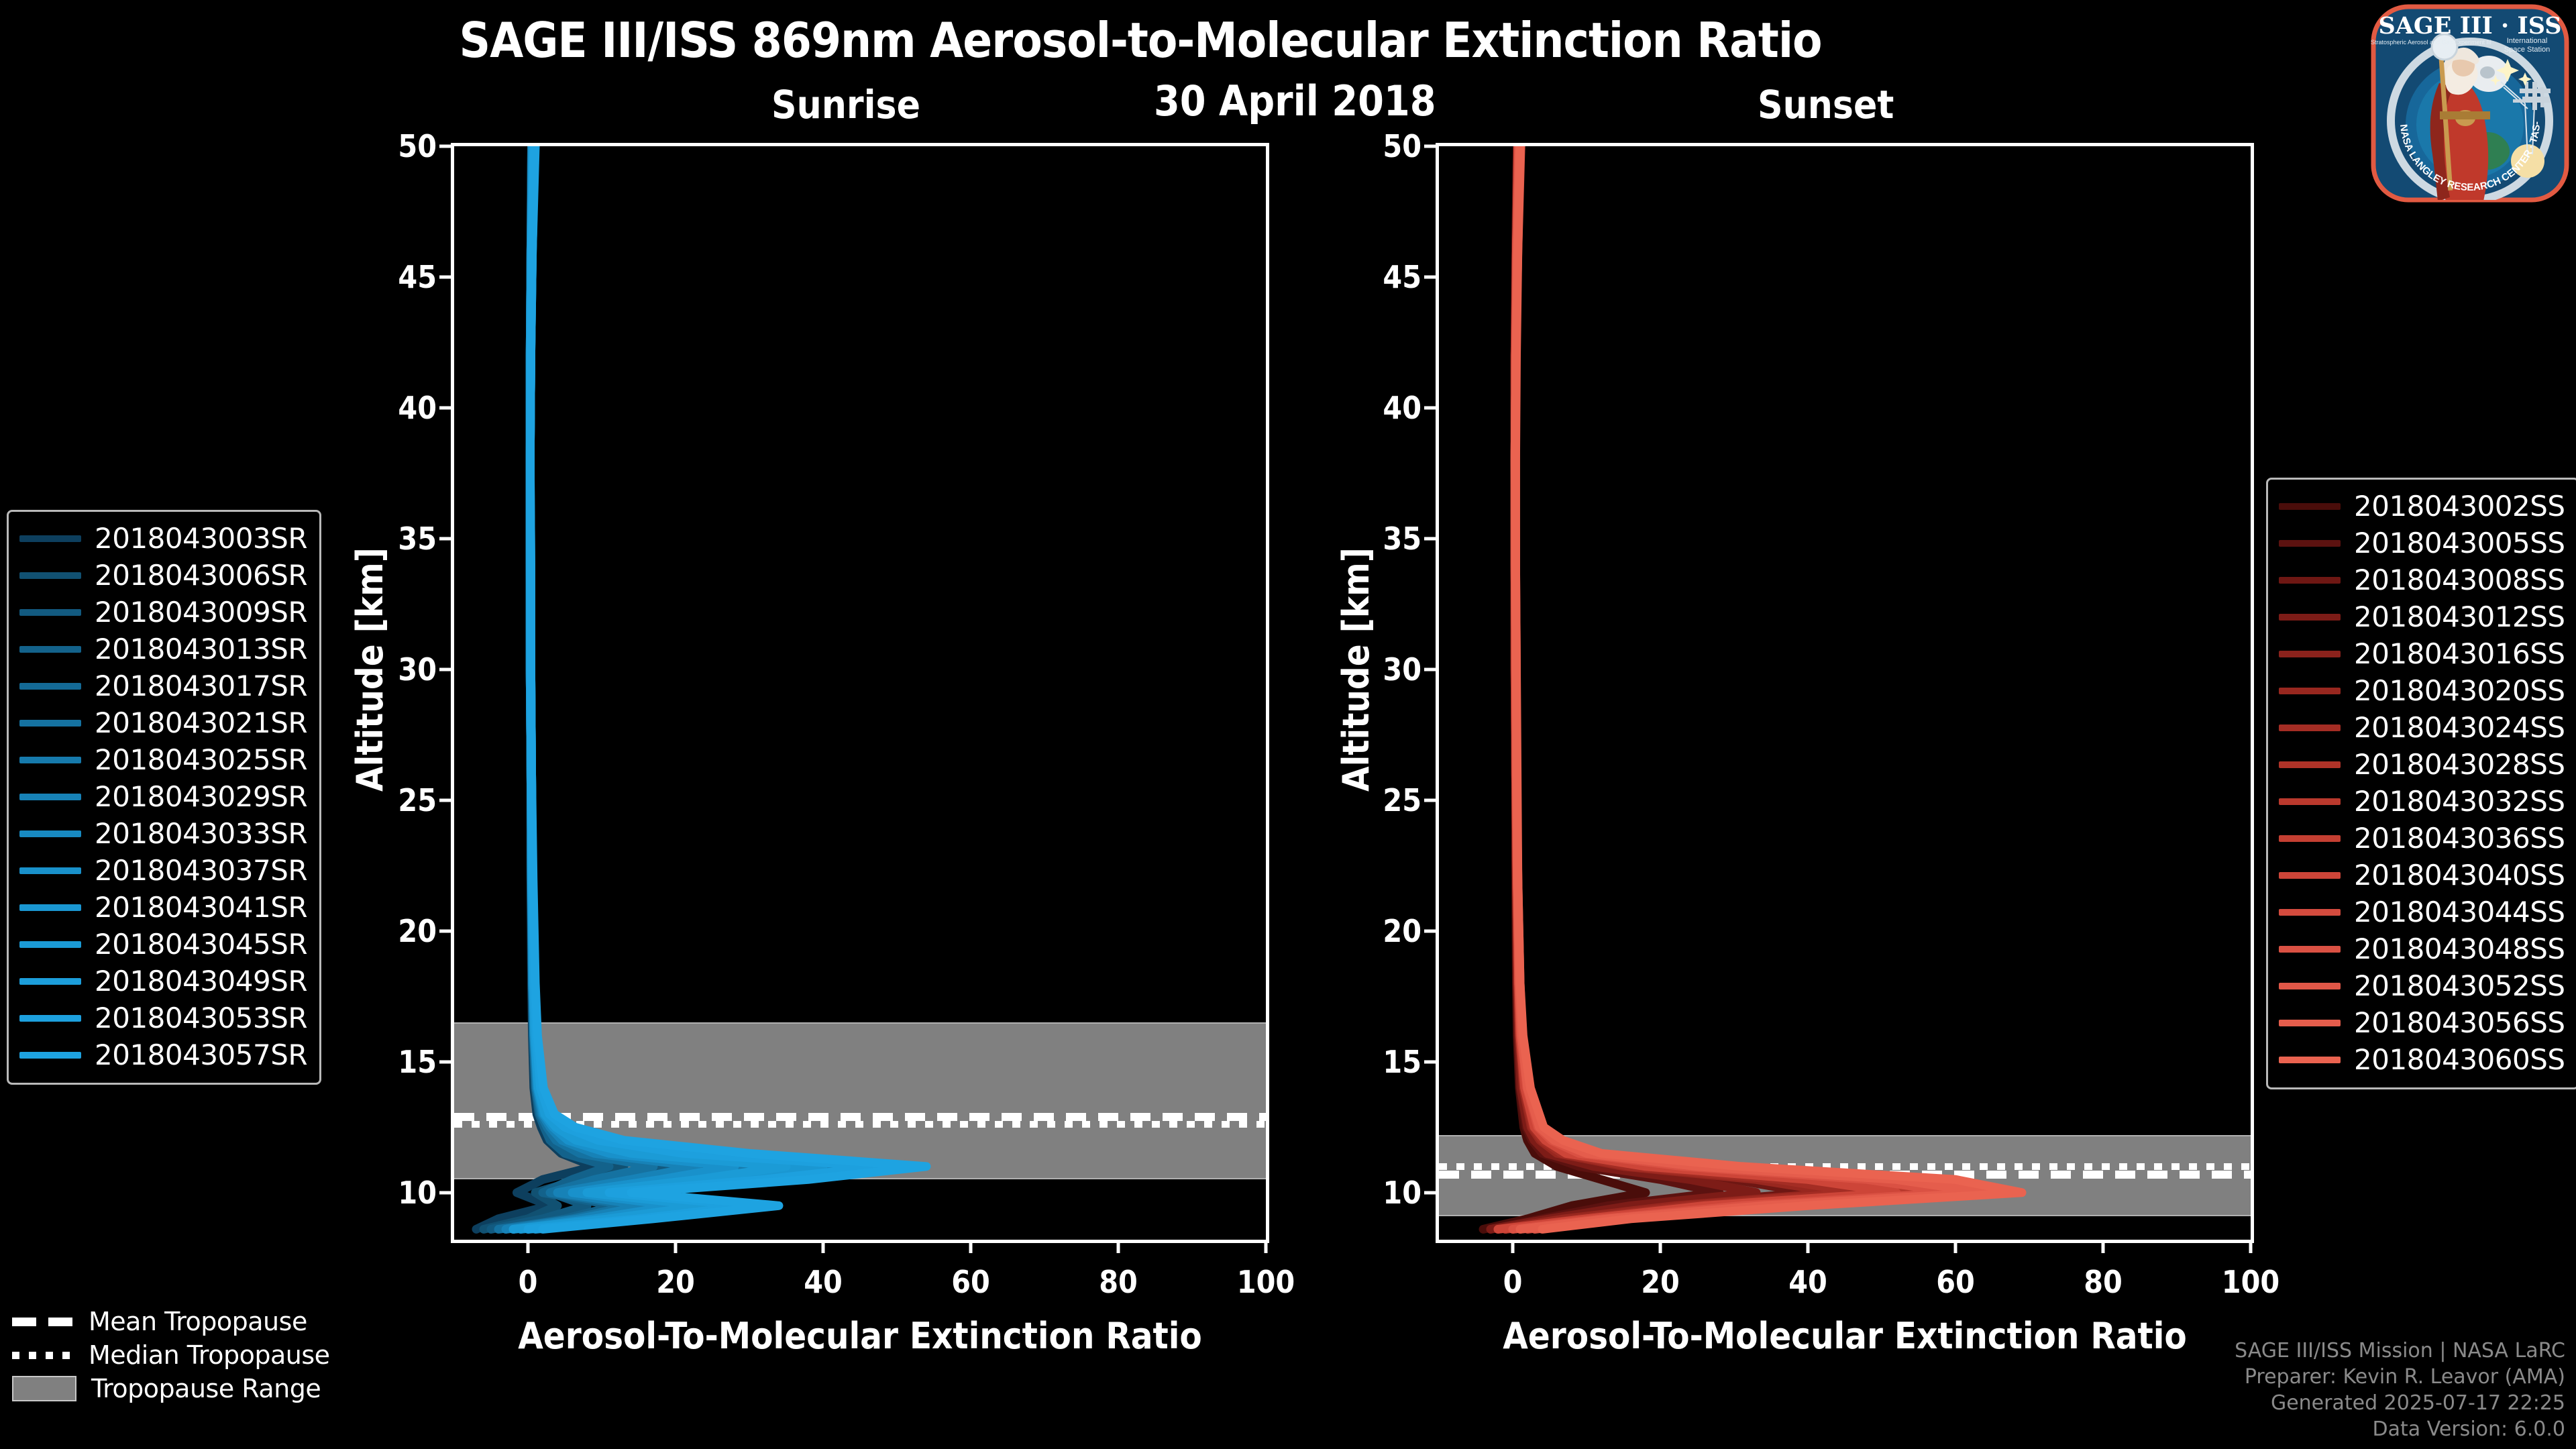 This screenshot has width=2576, height=1449. I want to click on y-axis-tick-label: 45, so click(417, 276).